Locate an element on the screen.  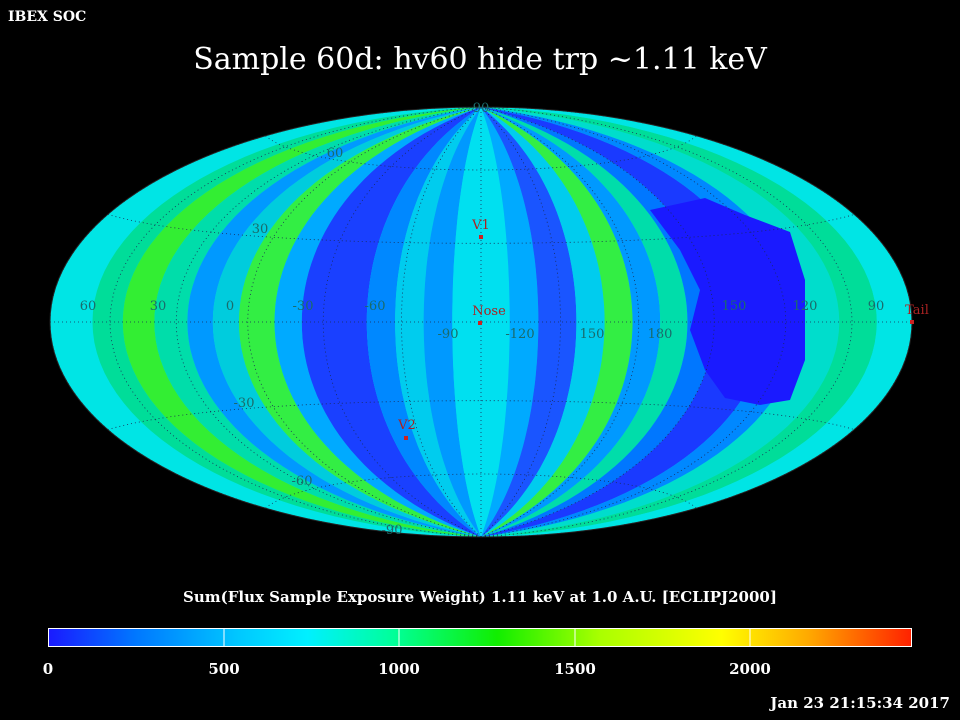
colorbar-tick-1000: 1000 is located at coordinates (399, 669).